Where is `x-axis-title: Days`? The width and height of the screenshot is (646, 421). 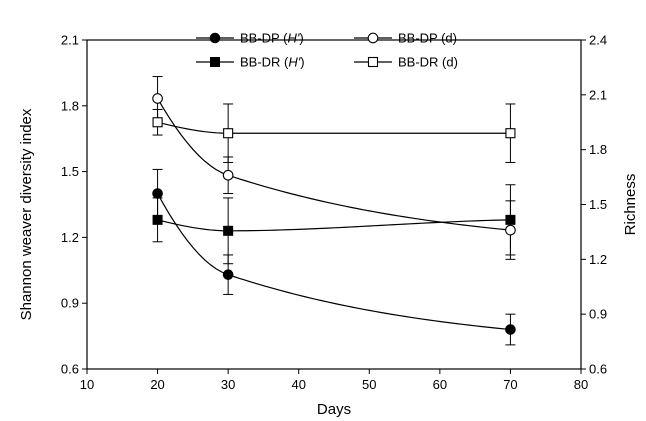 x-axis-title: Days is located at coordinates (334, 409).